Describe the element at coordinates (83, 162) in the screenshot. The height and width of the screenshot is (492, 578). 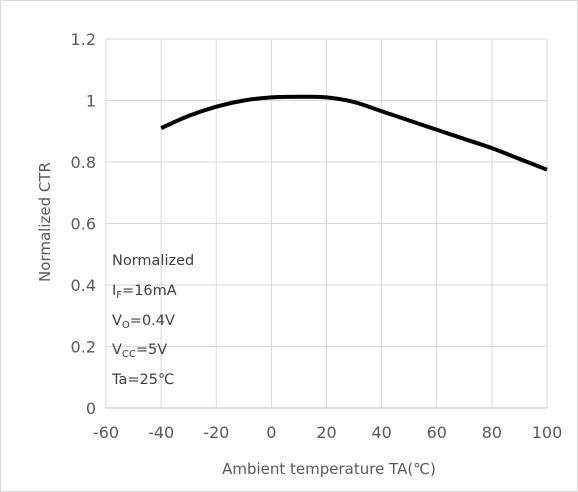
I see `y-tick-label: 0.8` at that location.